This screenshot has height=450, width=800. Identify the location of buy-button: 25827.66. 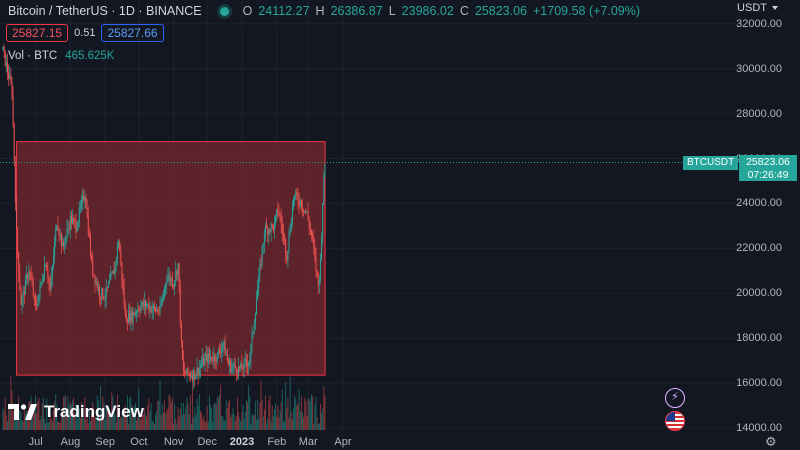
(132, 33).